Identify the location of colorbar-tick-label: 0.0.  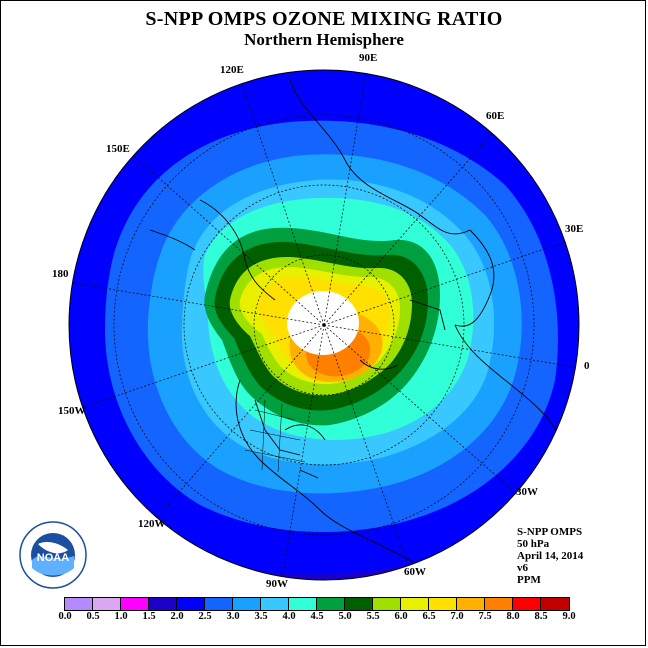
(65, 616).